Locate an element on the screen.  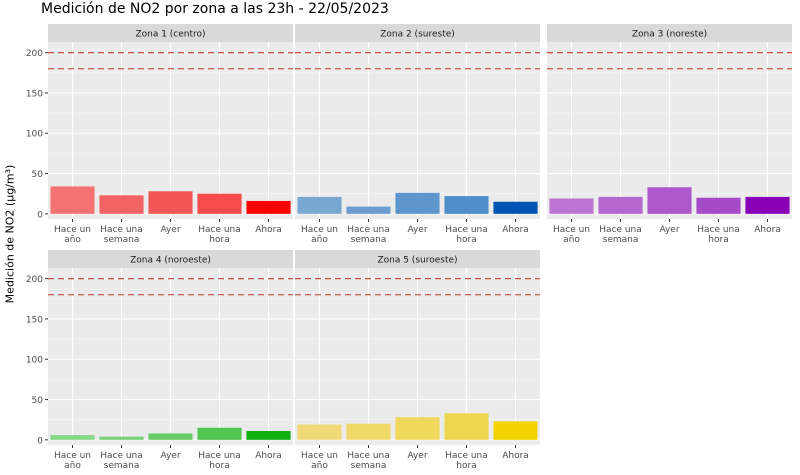
facet-strip-label: Zona 1 (centro) is located at coordinates (170, 35).